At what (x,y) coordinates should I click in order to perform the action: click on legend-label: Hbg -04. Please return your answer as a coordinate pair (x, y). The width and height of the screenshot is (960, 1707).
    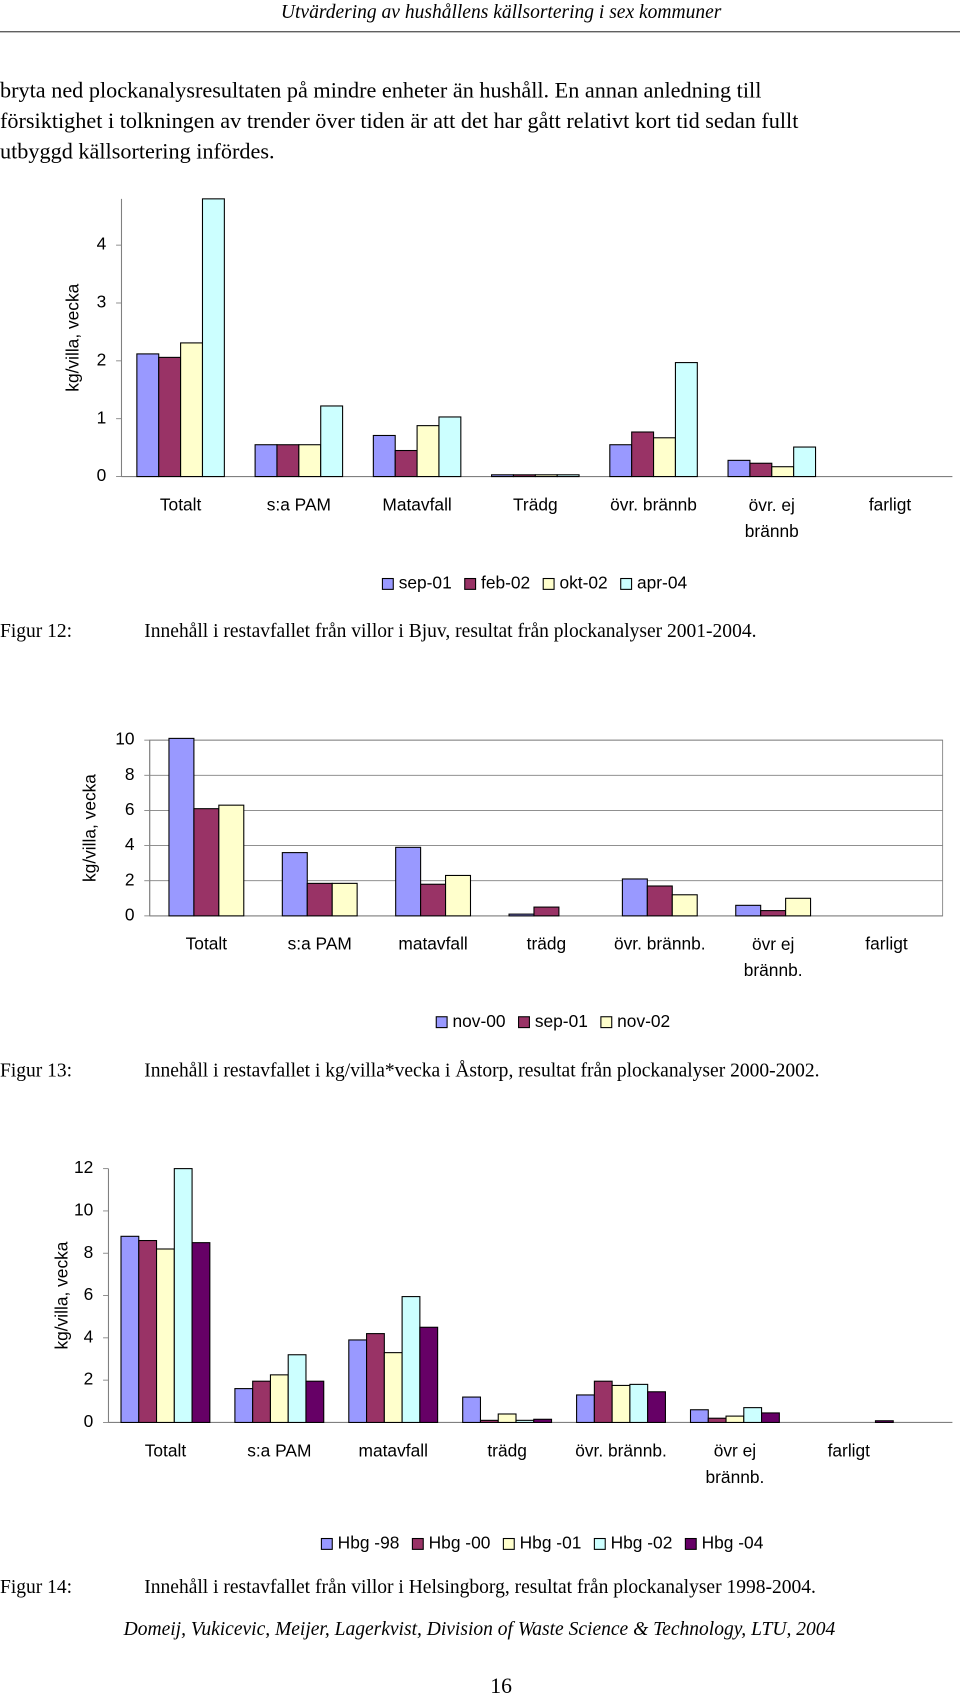
    Looking at the image, I should click on (733, 1543).